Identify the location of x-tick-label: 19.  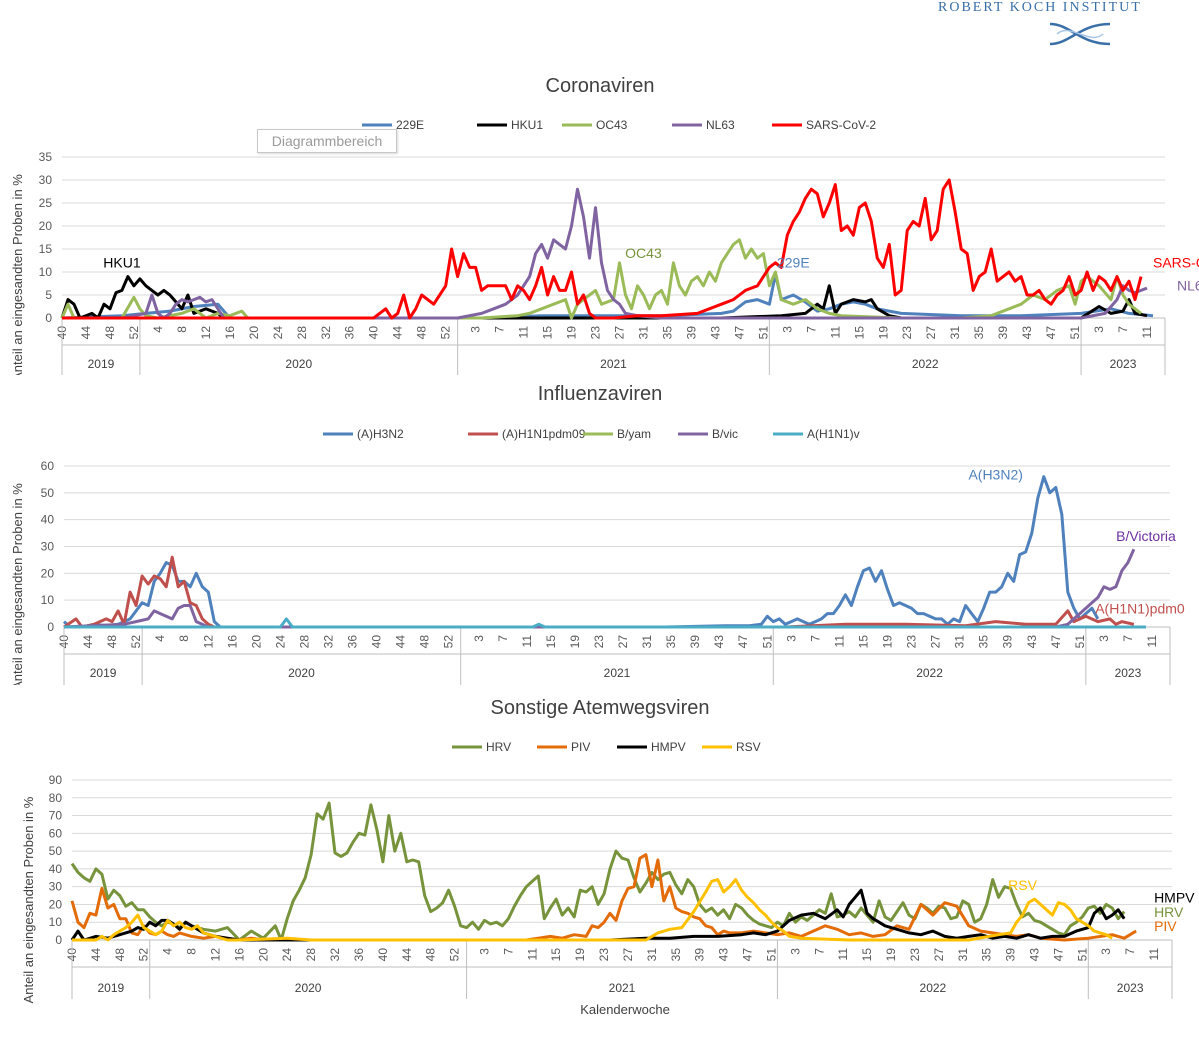
(887, 642).